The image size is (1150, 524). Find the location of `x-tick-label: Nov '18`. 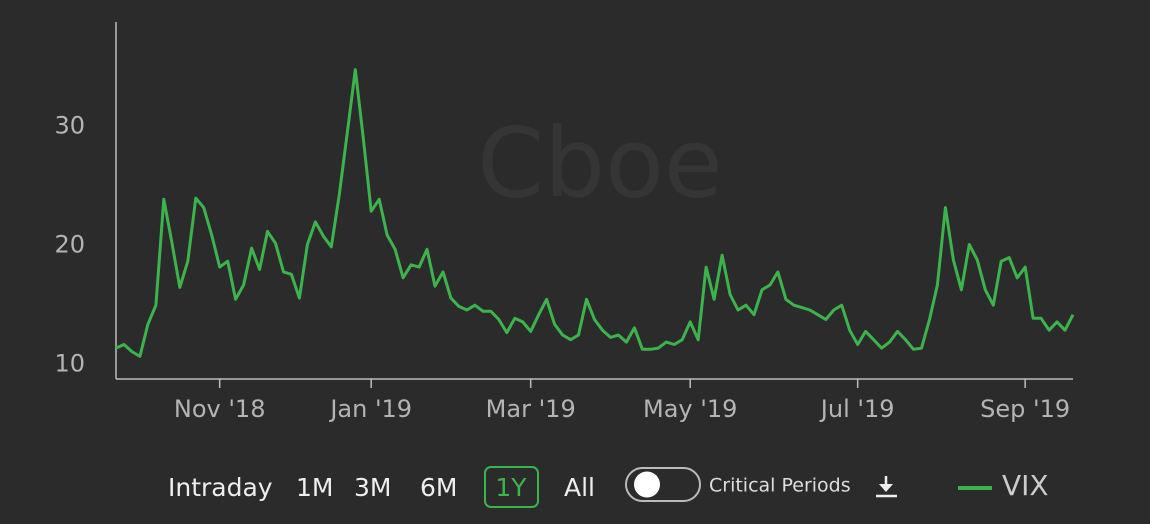

x-tick-label: Nov '18 is located at coordinates (220, 409).